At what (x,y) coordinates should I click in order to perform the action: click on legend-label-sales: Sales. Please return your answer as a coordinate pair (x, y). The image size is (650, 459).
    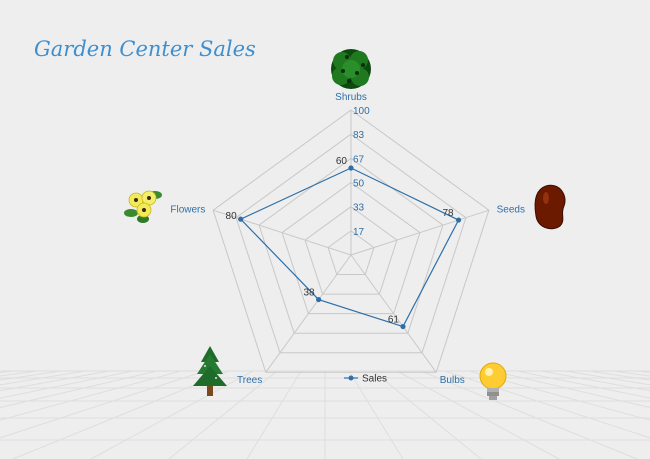
    Looking at the image, I should click on (374, 379).